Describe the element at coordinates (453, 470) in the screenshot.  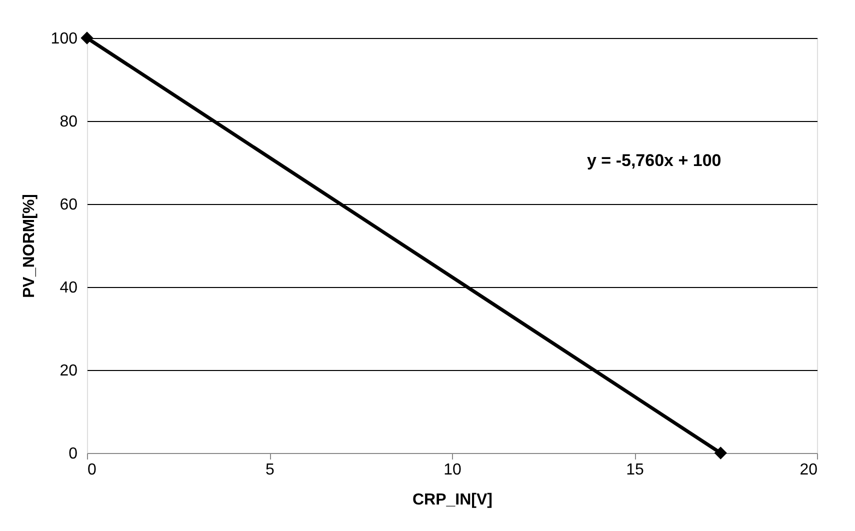
I see `x-tick-label: 10` at that location.